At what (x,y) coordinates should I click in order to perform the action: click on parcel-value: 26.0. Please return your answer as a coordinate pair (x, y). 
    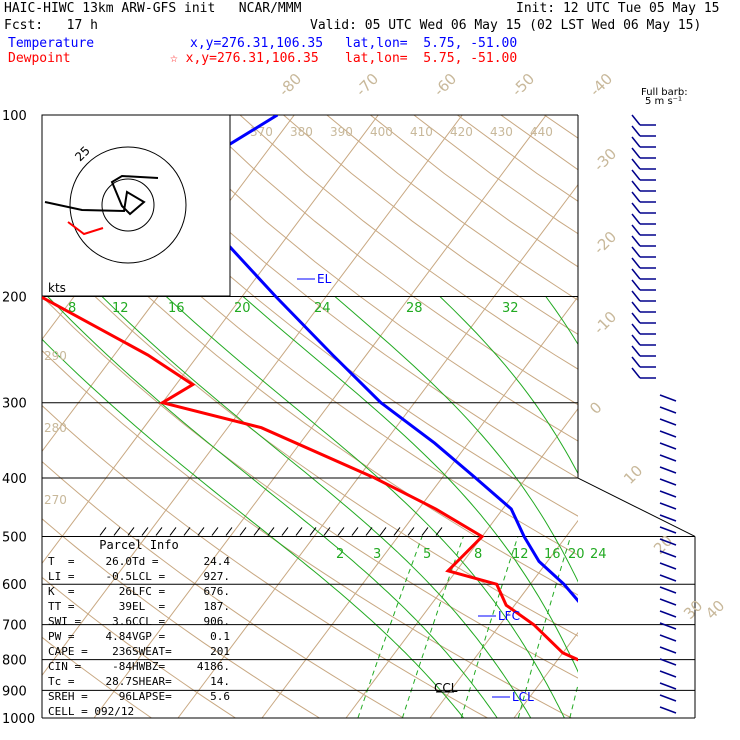
    Looking at the image, I should click on (119, 561).